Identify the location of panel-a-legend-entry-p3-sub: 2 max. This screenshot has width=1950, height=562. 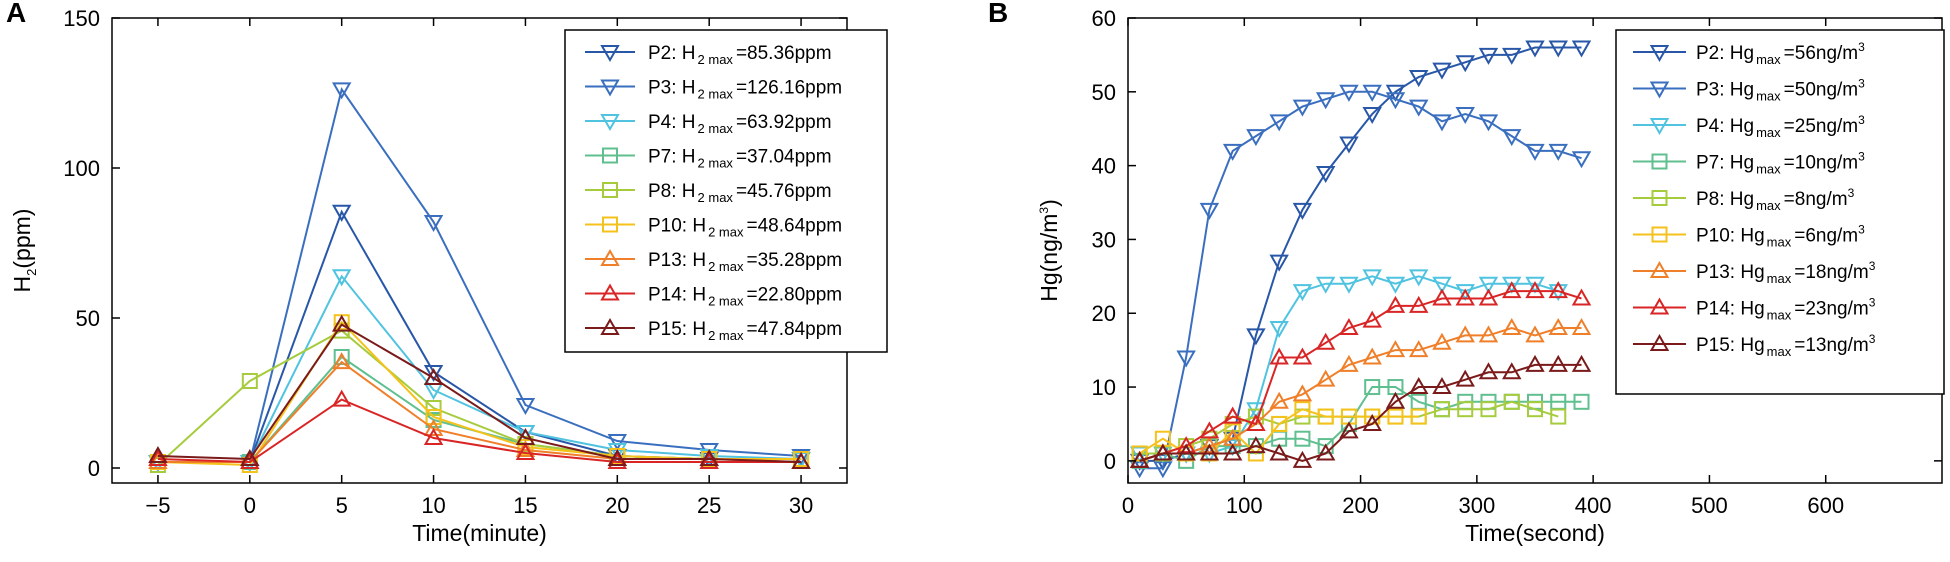
(716, 94).